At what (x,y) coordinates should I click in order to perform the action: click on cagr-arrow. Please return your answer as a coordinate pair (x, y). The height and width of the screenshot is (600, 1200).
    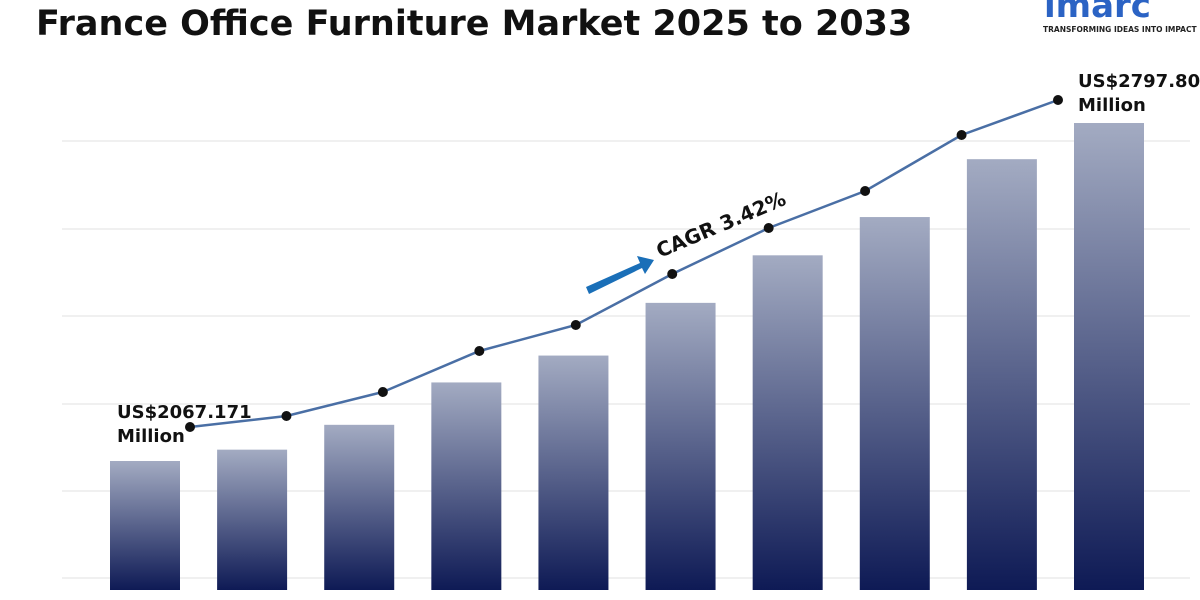
    Looking at the image, I should click on (620, 275).